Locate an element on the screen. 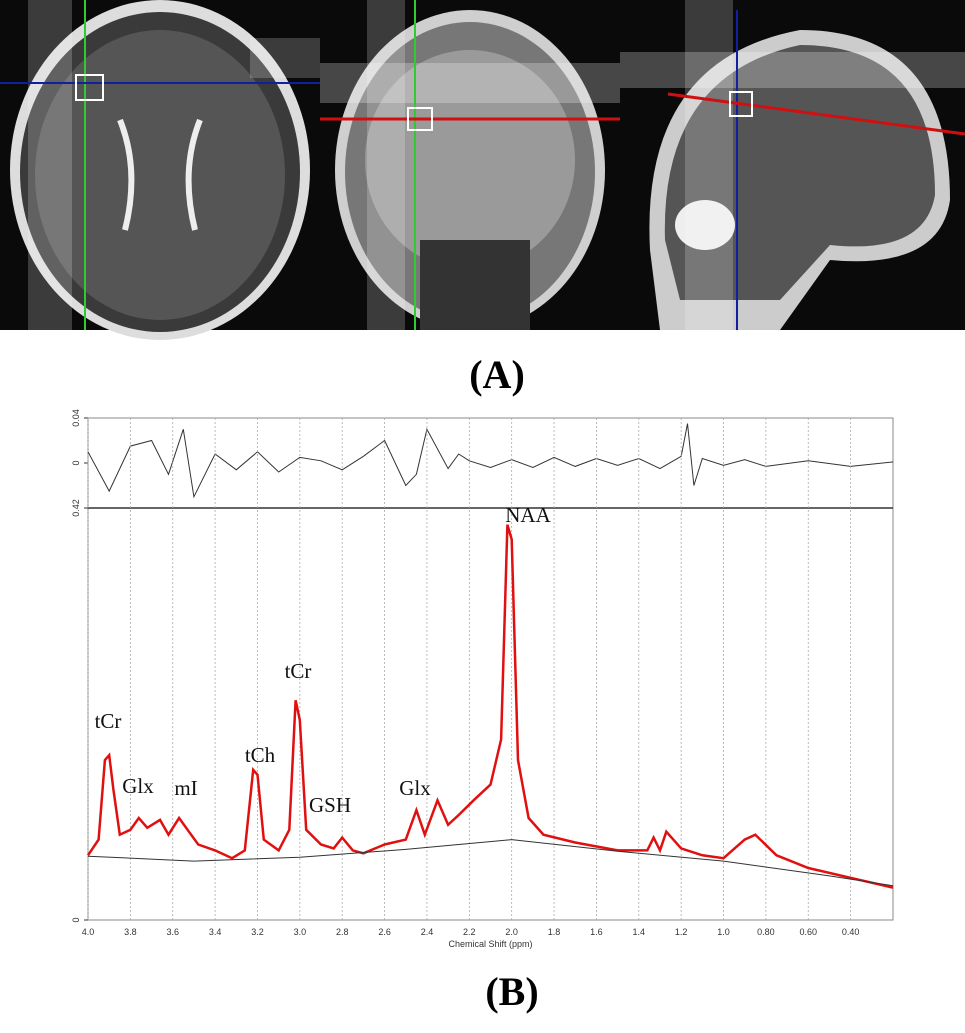 This screenshot has height=1033, width=965. mri-sagittal is located at coordinates (792, 165).